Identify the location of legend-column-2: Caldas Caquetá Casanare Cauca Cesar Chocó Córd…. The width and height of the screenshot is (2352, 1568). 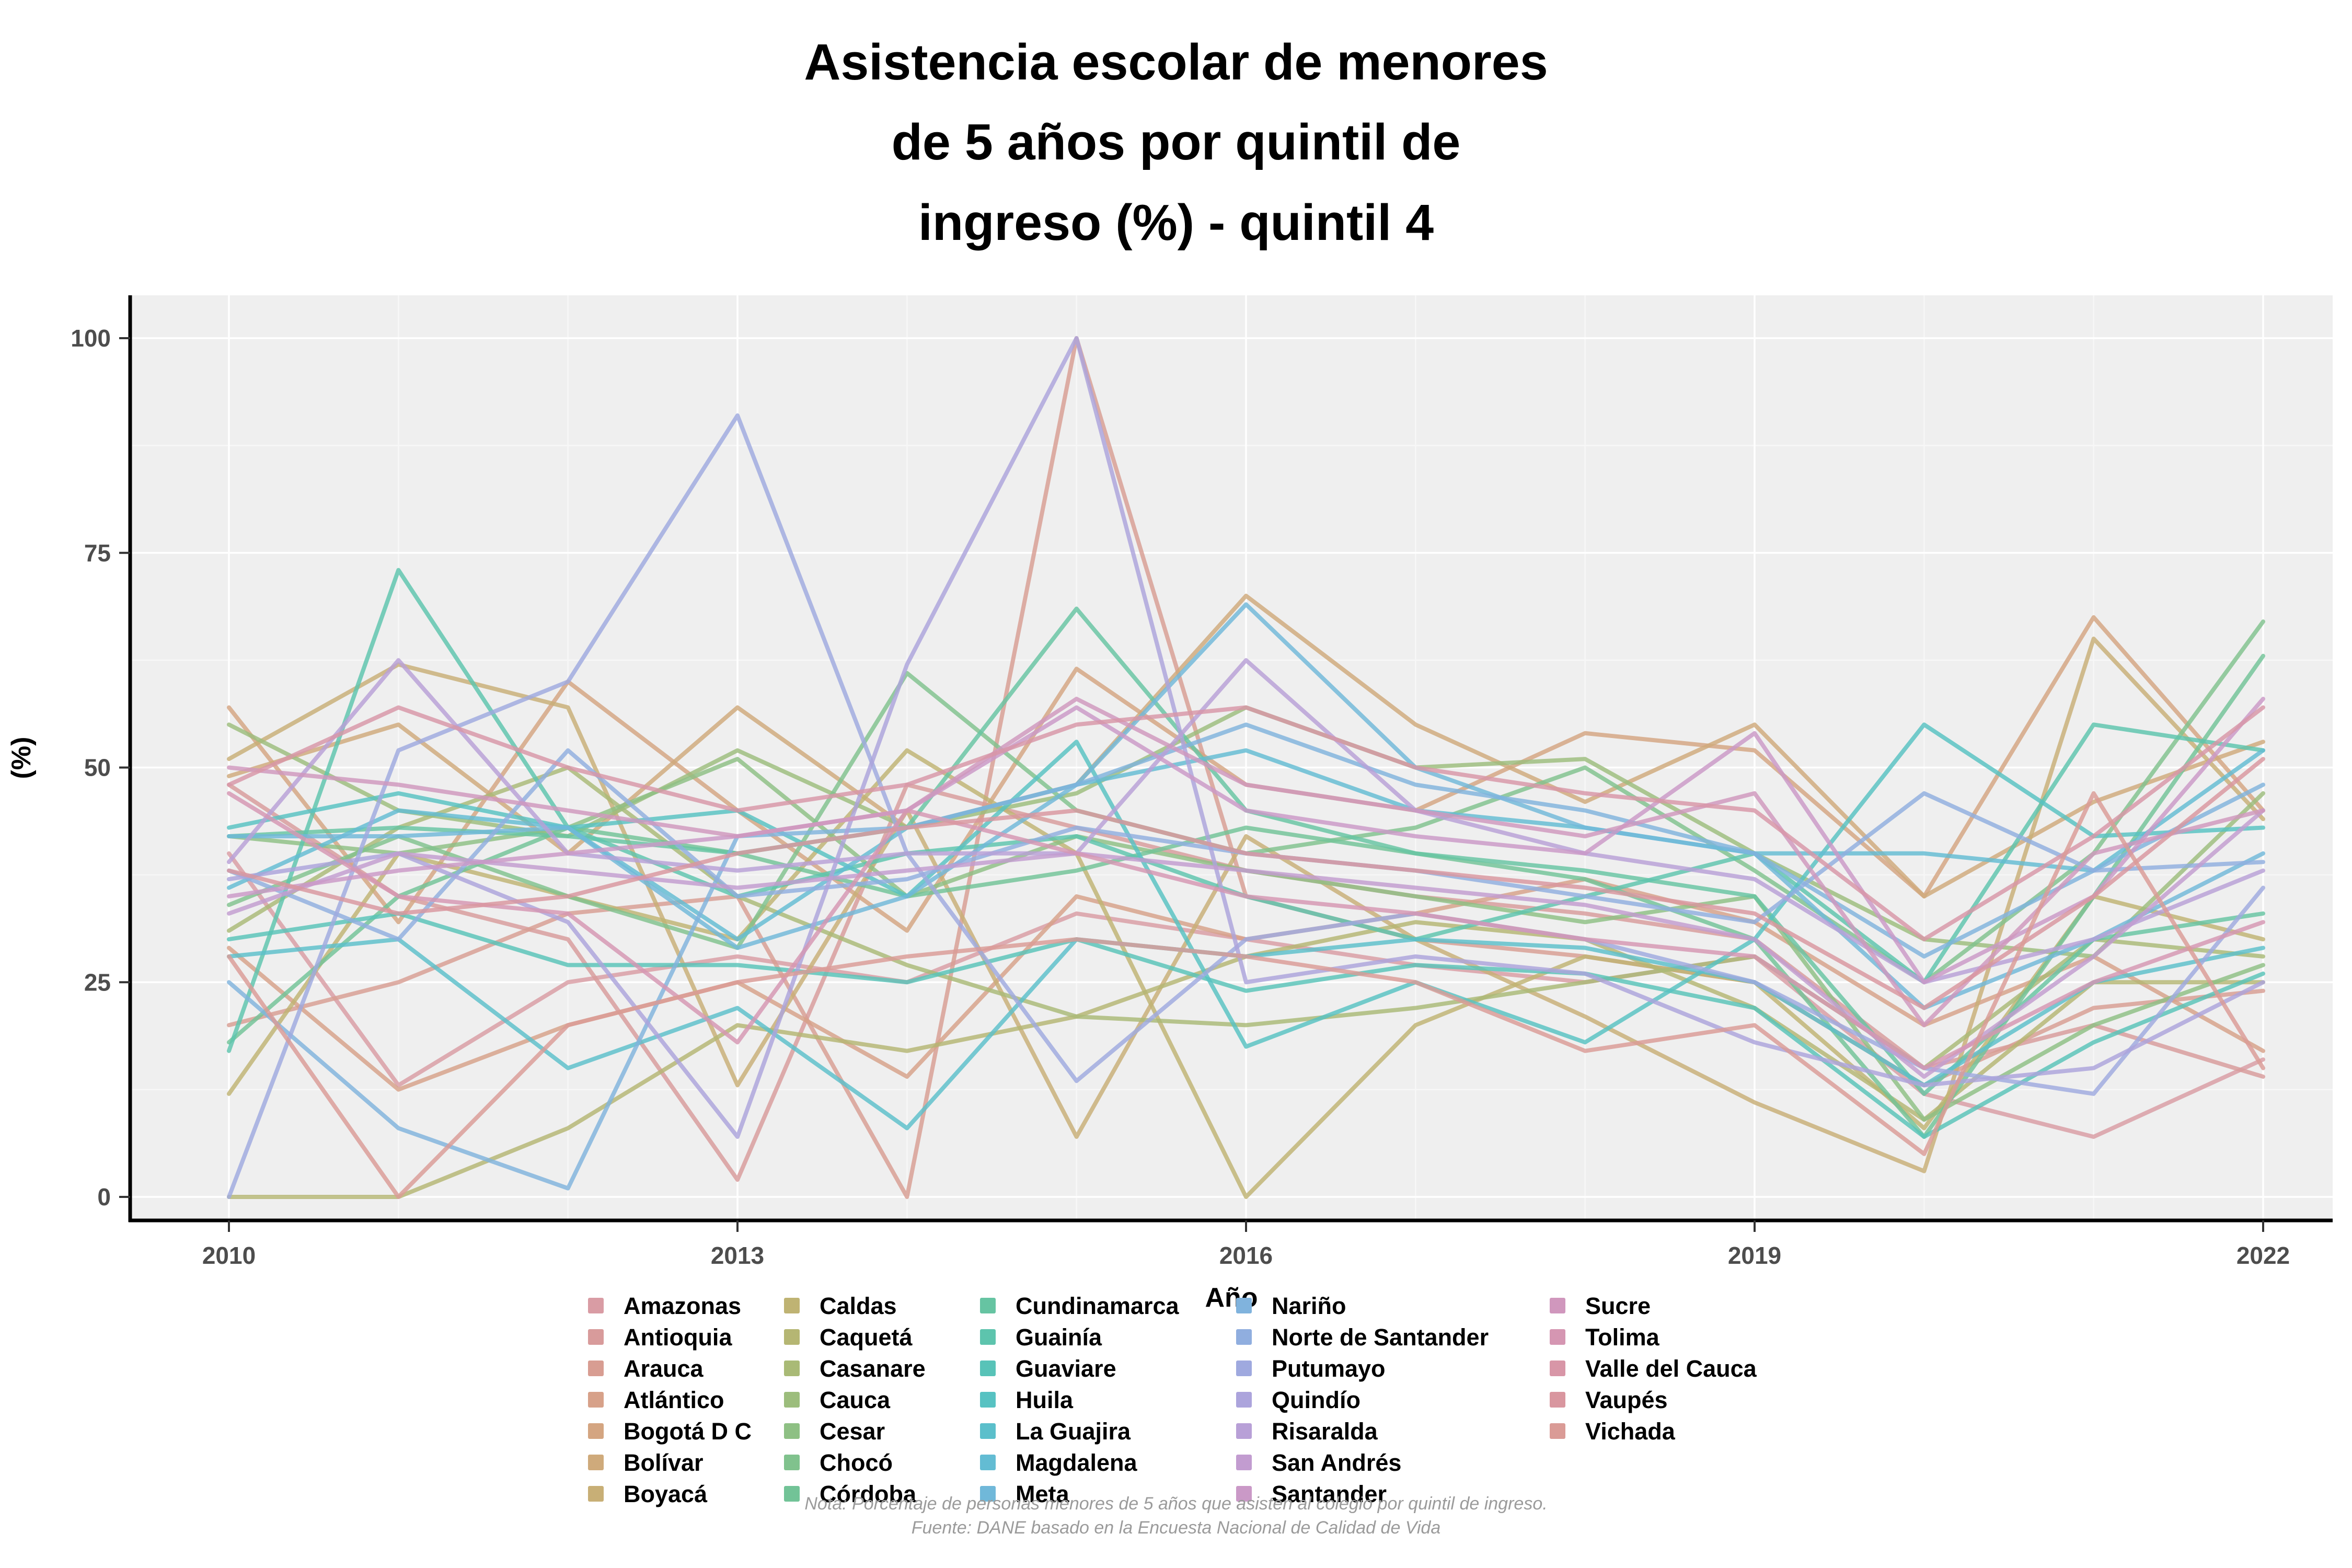
(882, 1399).